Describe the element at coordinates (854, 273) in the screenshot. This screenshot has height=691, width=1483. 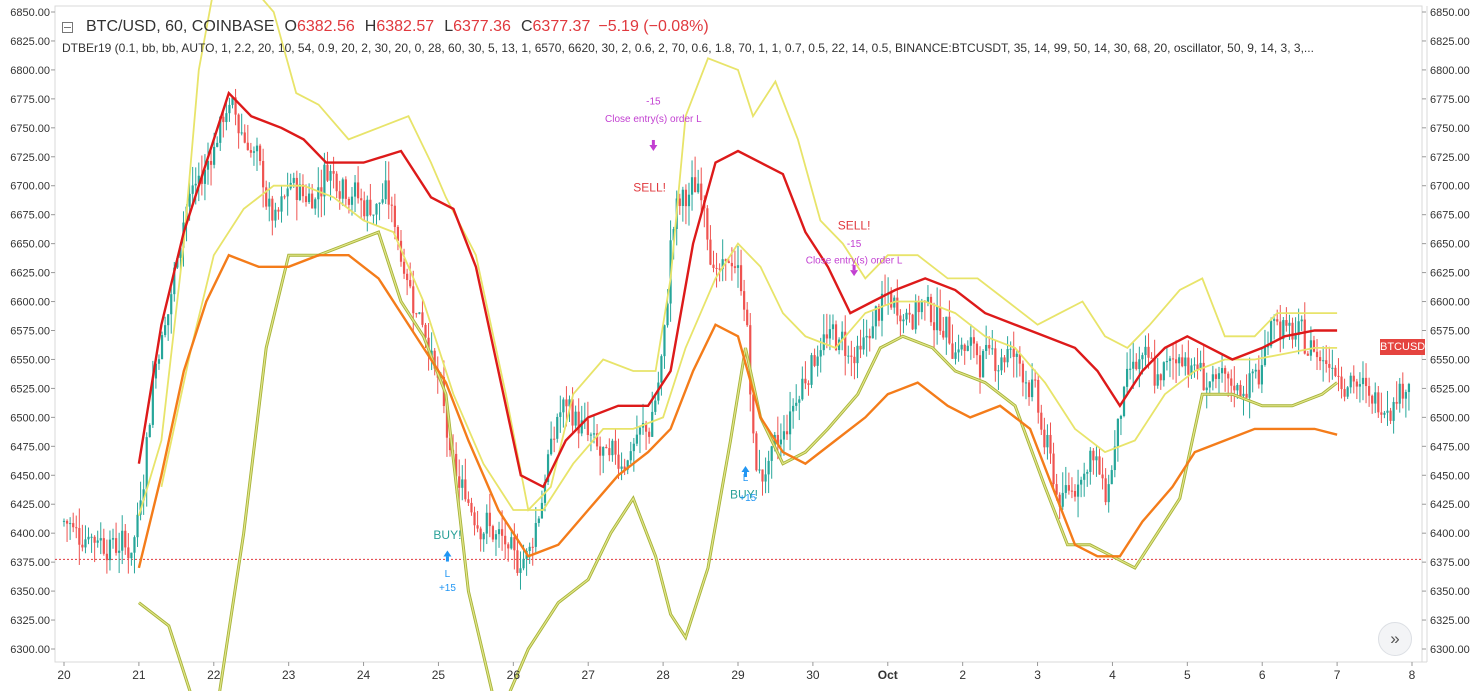
I see `close-arrow-icon` at that location.